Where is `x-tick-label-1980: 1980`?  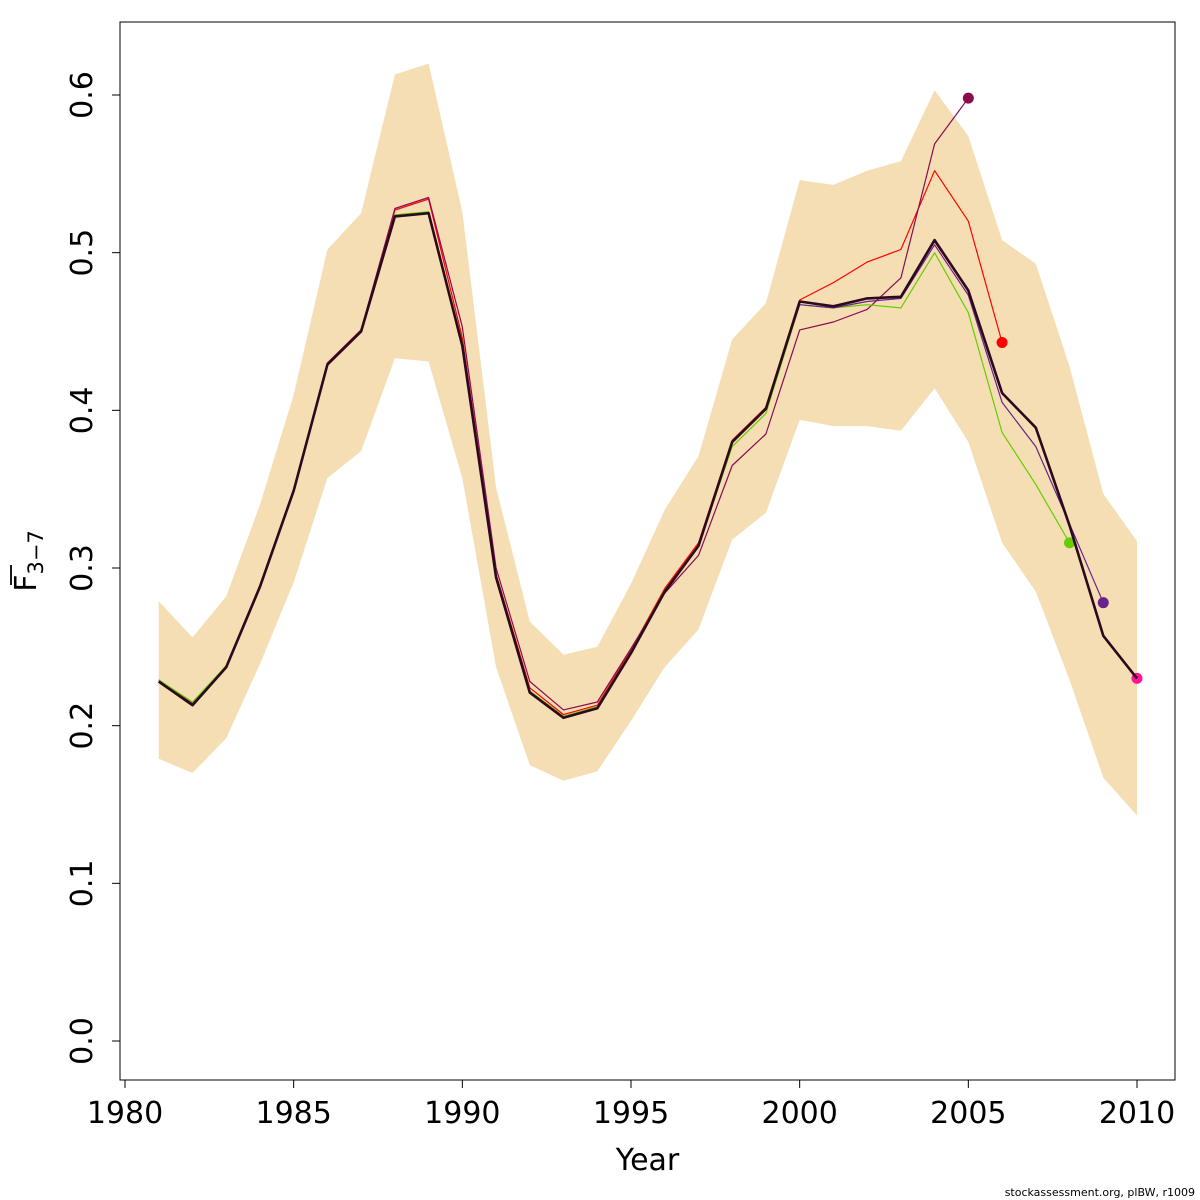
x-tick-label-1980: 1980 is located at coordinates (125, 1113).